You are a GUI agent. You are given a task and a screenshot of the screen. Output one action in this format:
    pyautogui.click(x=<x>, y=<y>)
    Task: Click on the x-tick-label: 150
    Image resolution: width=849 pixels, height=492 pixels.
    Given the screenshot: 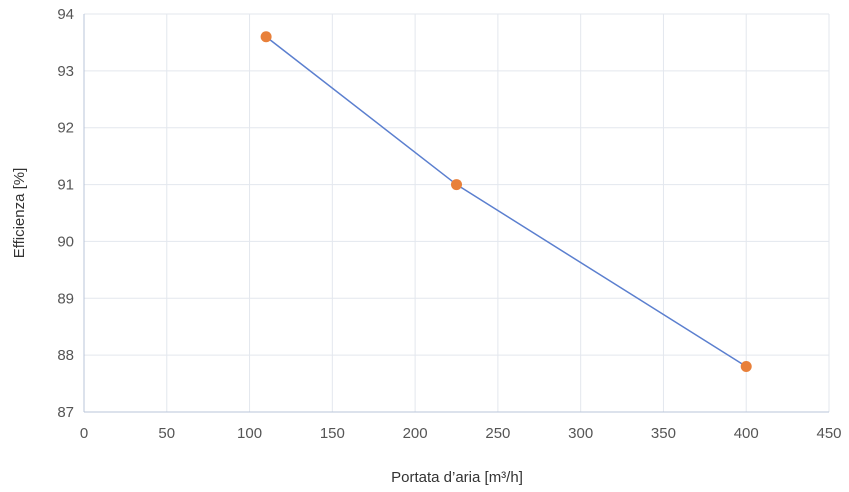 What is the action you would take?
    pyautogui.click(x=332, y=433)
    